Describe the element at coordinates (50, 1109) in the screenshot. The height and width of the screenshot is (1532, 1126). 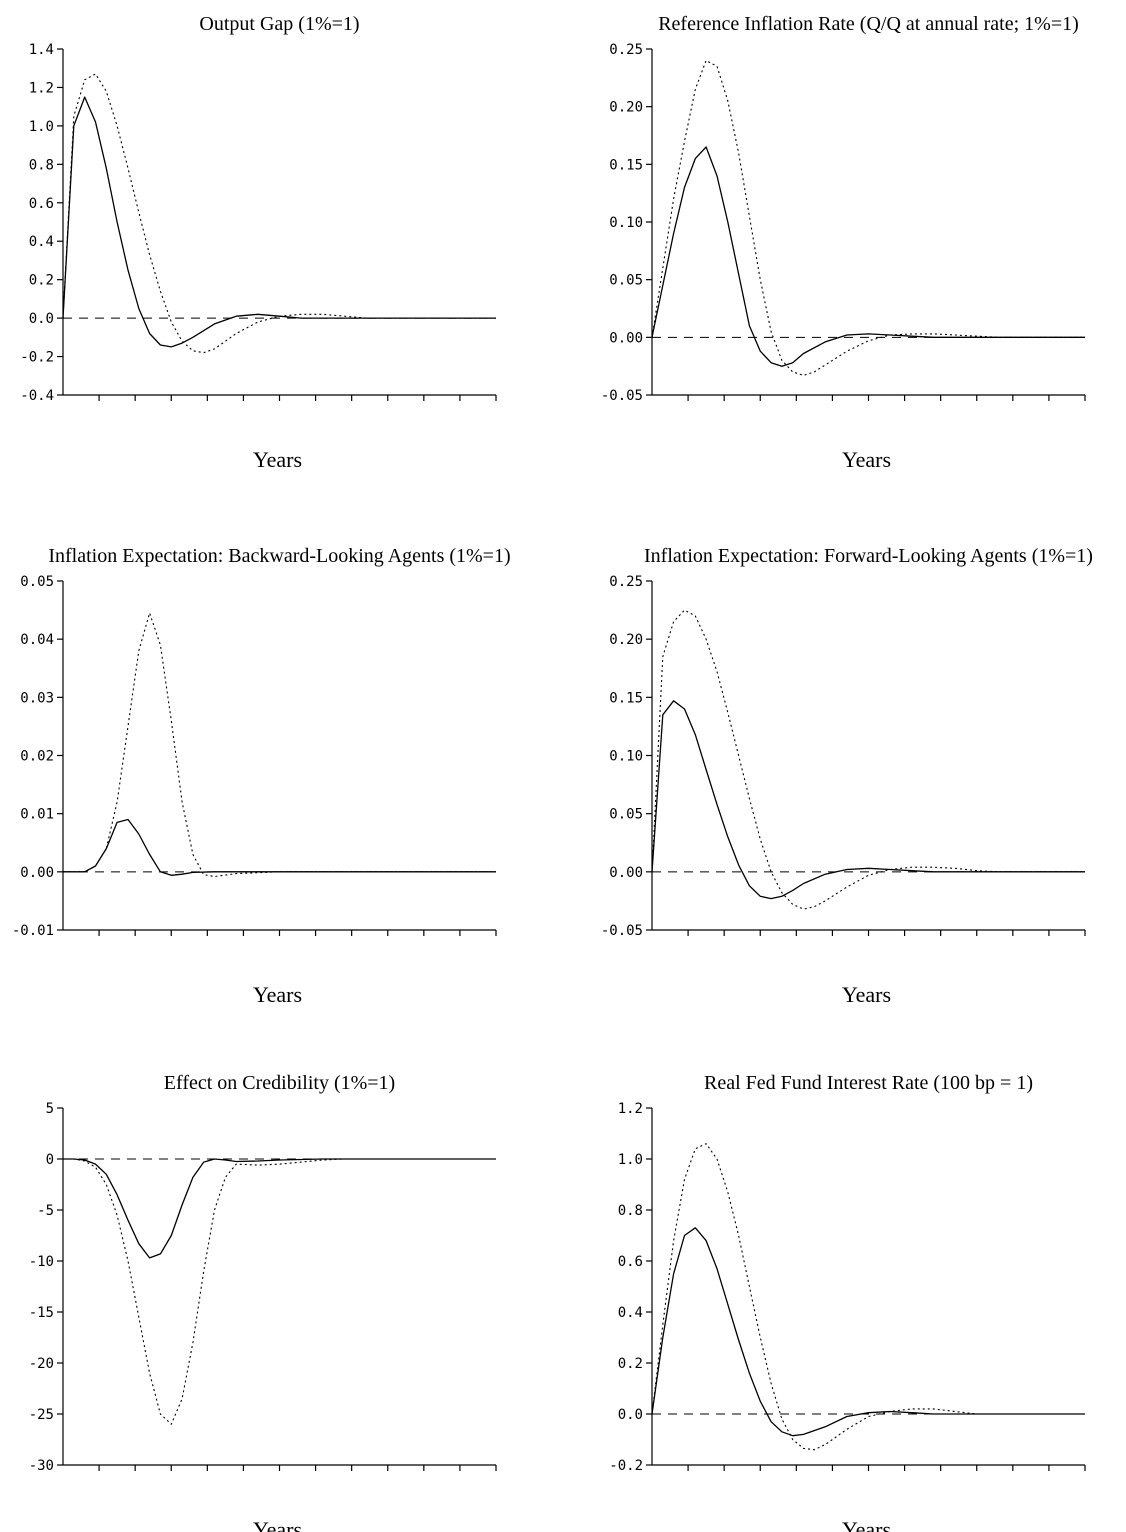
I see `y-tick-label: 5` at that location.